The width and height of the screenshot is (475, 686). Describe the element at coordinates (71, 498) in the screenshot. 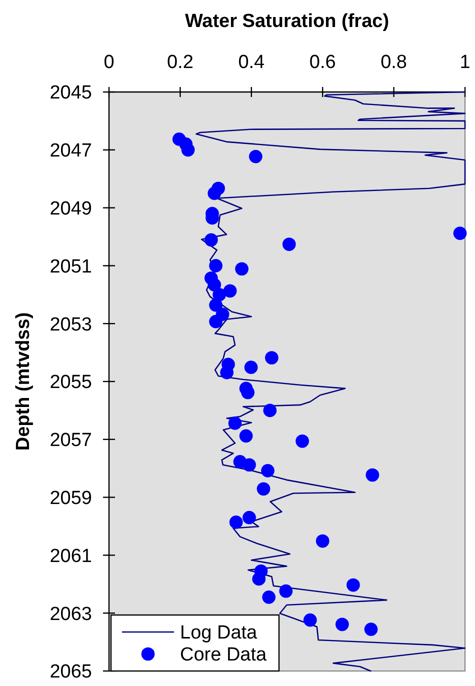

I see `y-tick-label: 2059` at that location.